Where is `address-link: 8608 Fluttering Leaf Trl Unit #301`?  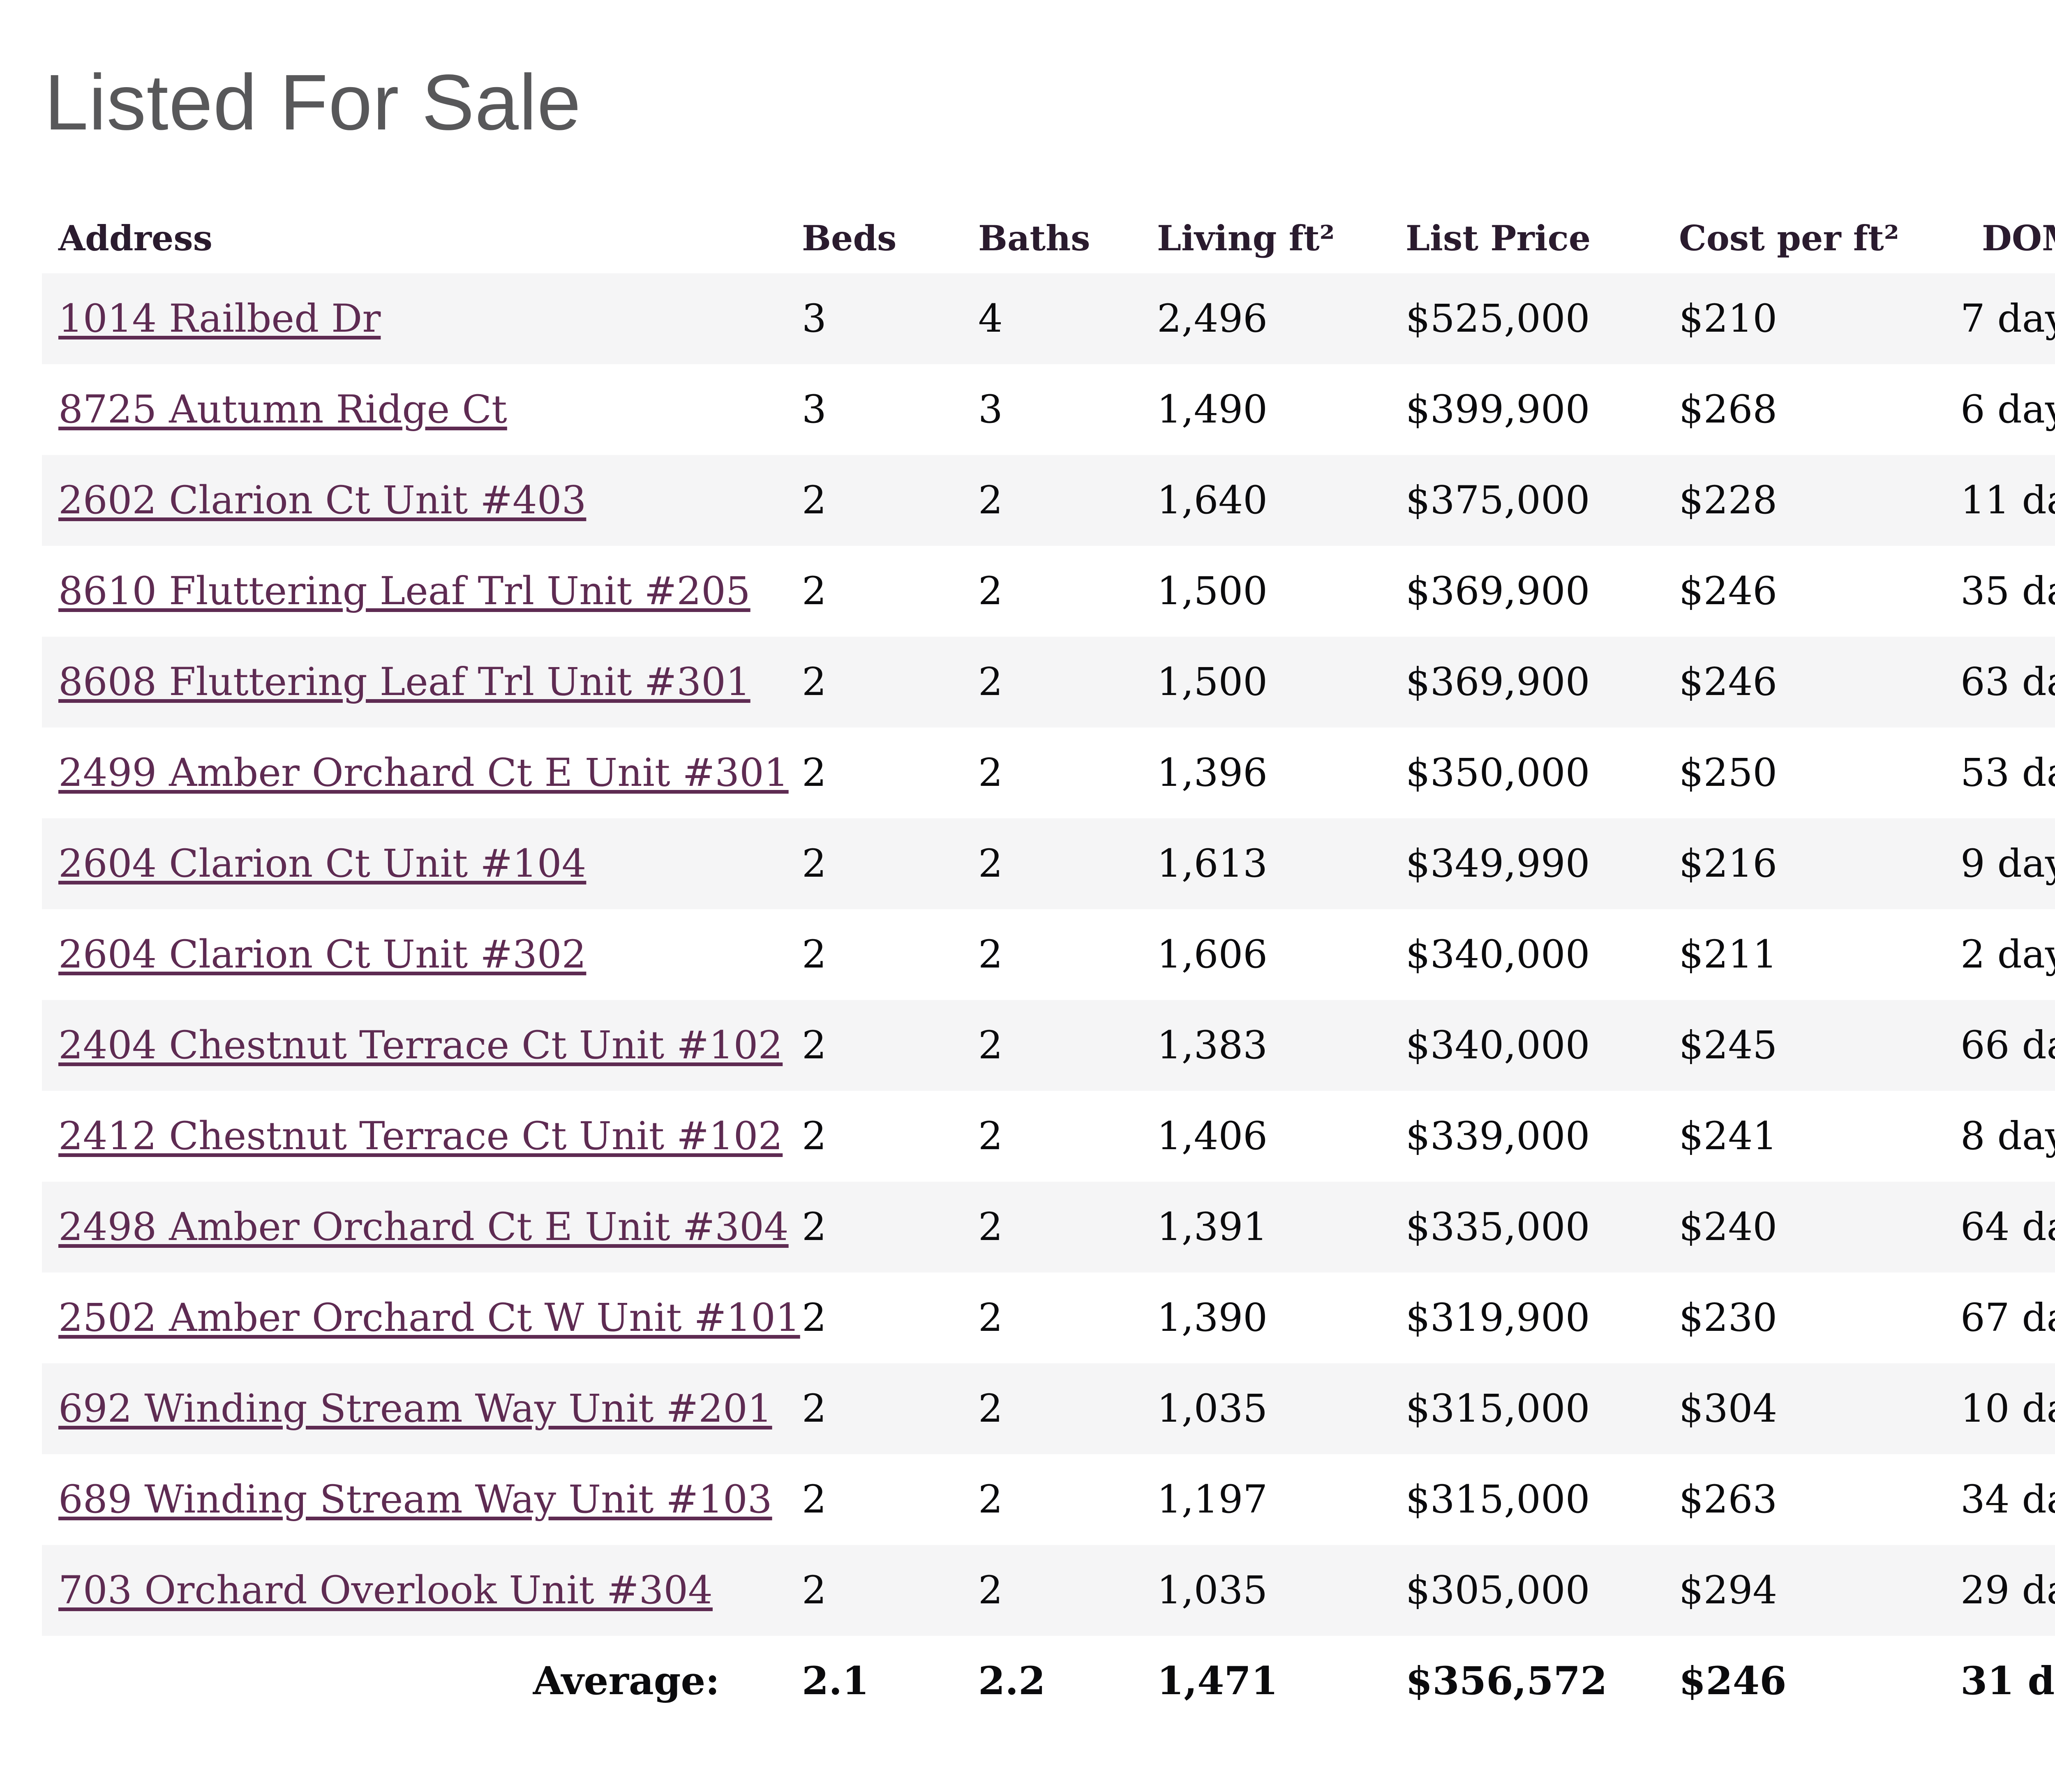 address-link: 8608 Fluttering Leaf Trl Unit #301 is located at coordinates (404, 682).